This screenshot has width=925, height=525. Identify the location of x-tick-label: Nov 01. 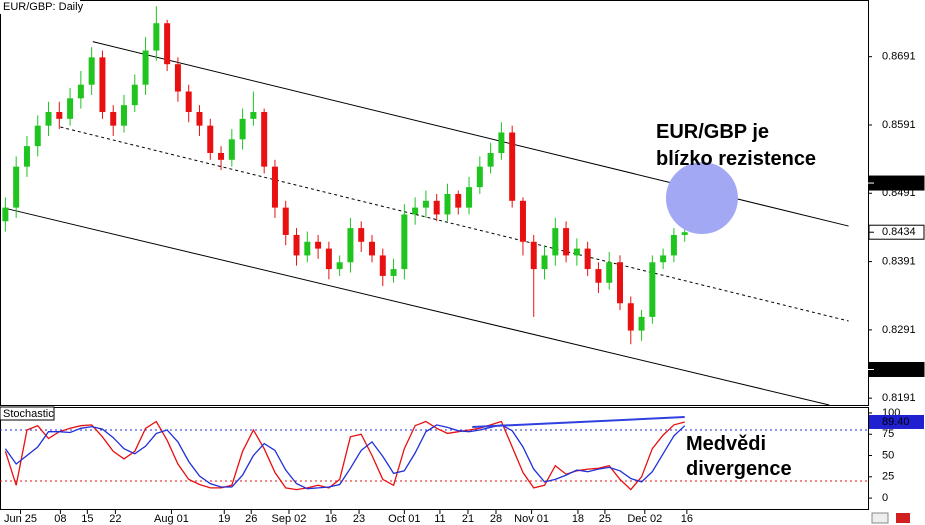
(531, 519).